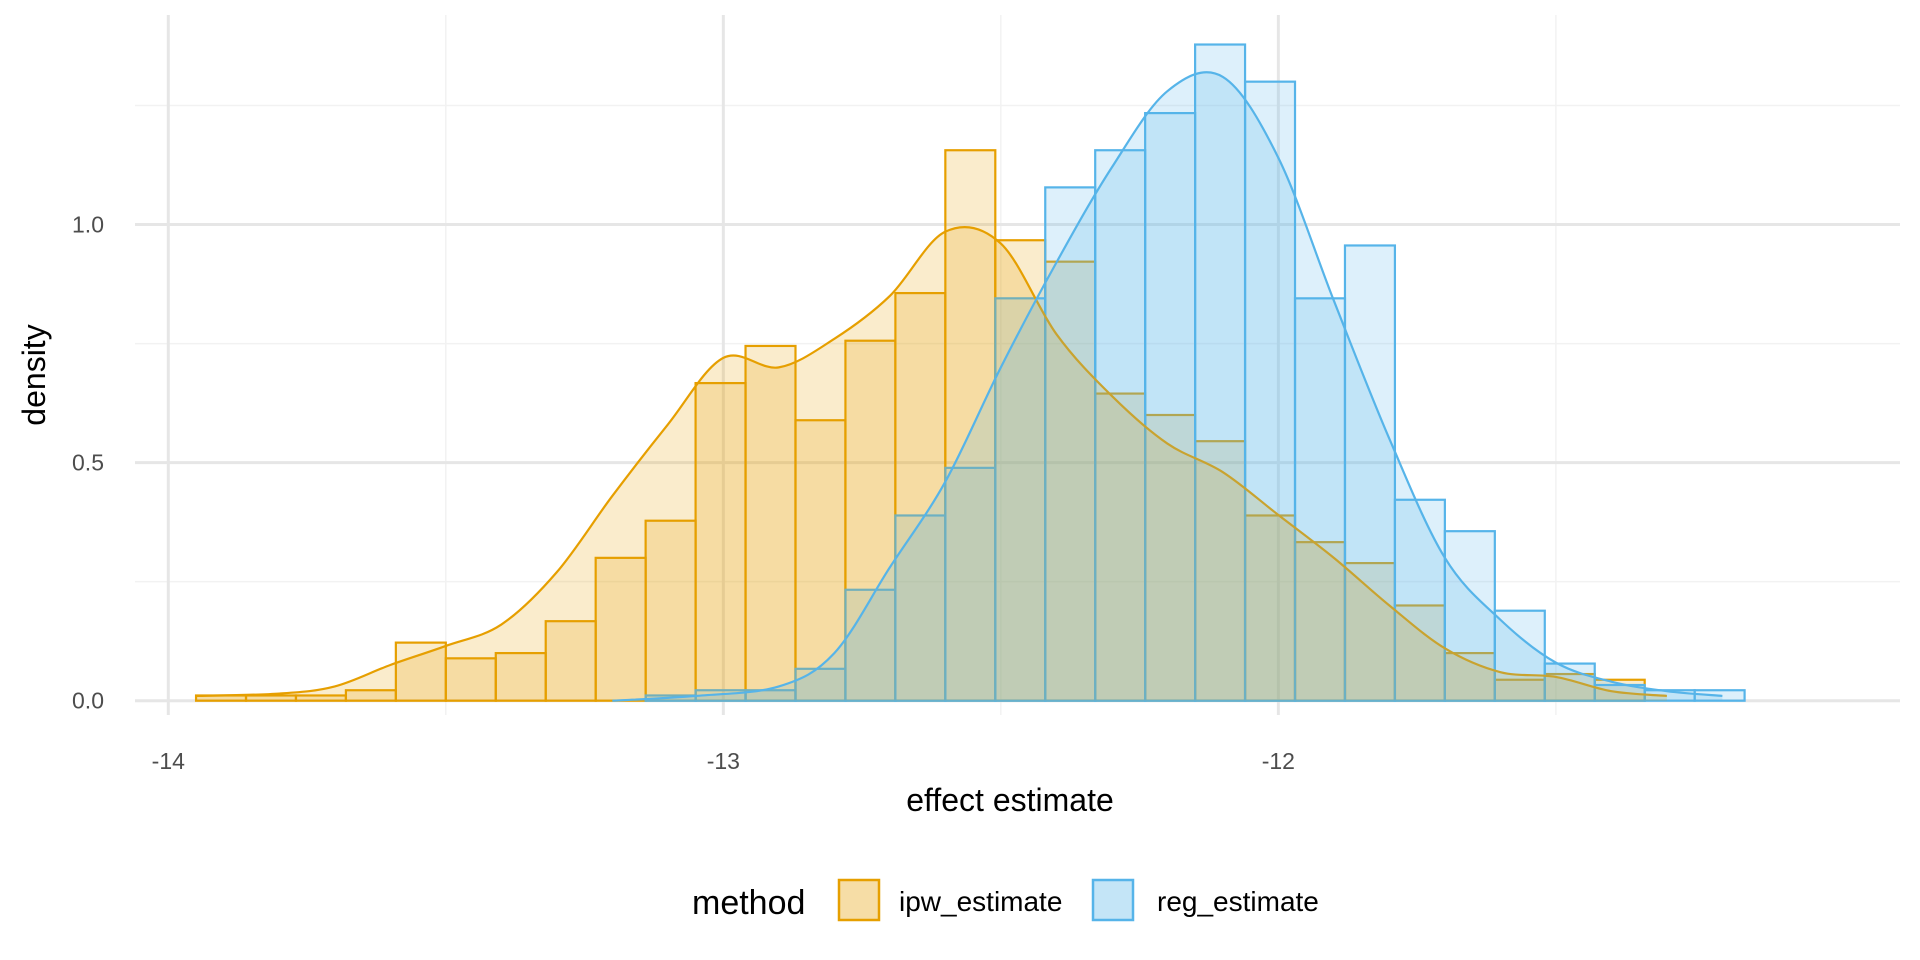  What do you see at coordinates (980, 901) in the screenshot?
I see `legend-label-ipw: ipw_estimate` at bounding box center [980, 901].